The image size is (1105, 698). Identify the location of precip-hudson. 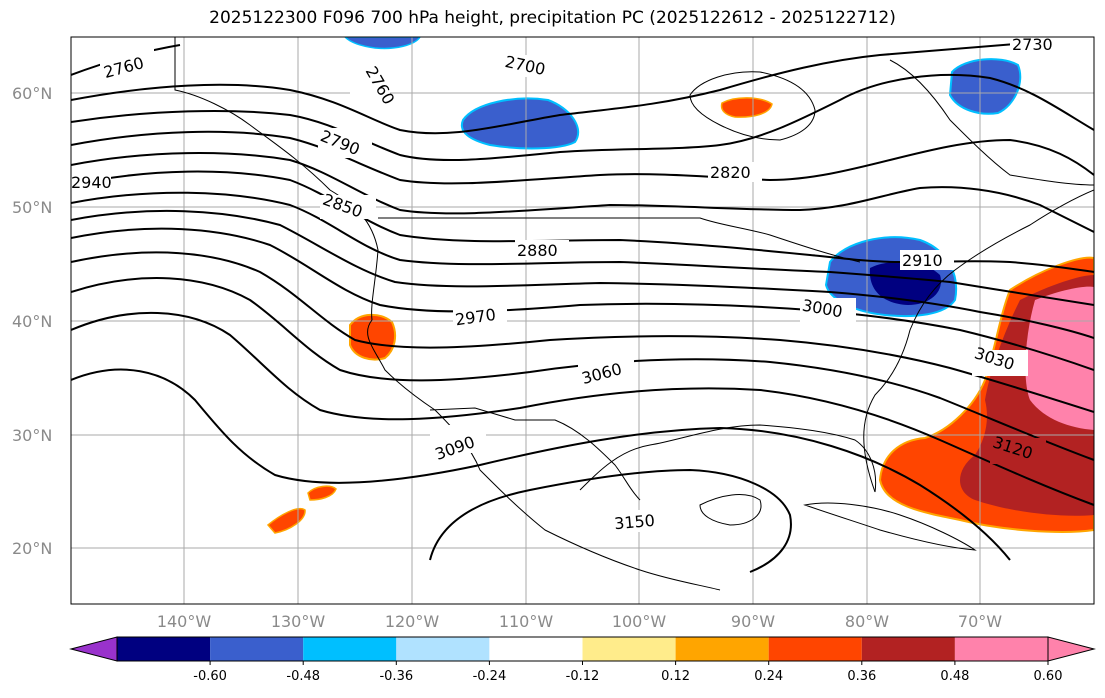
(746, 107).